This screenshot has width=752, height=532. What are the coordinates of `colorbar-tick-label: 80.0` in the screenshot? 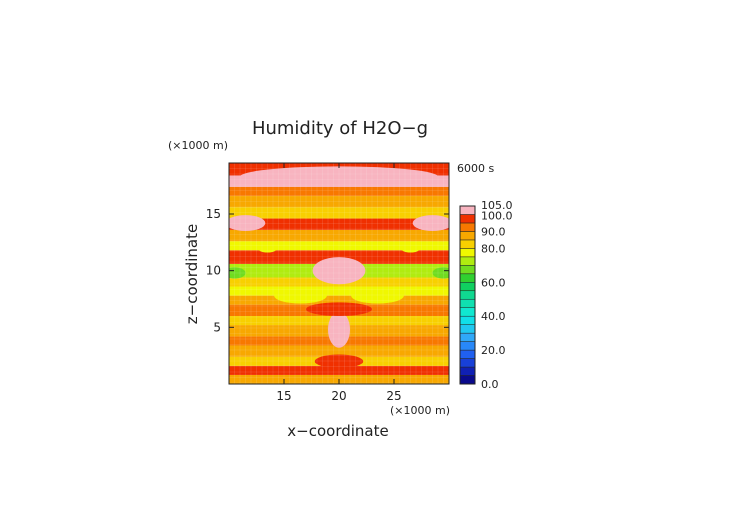 It's located at (493, 248).